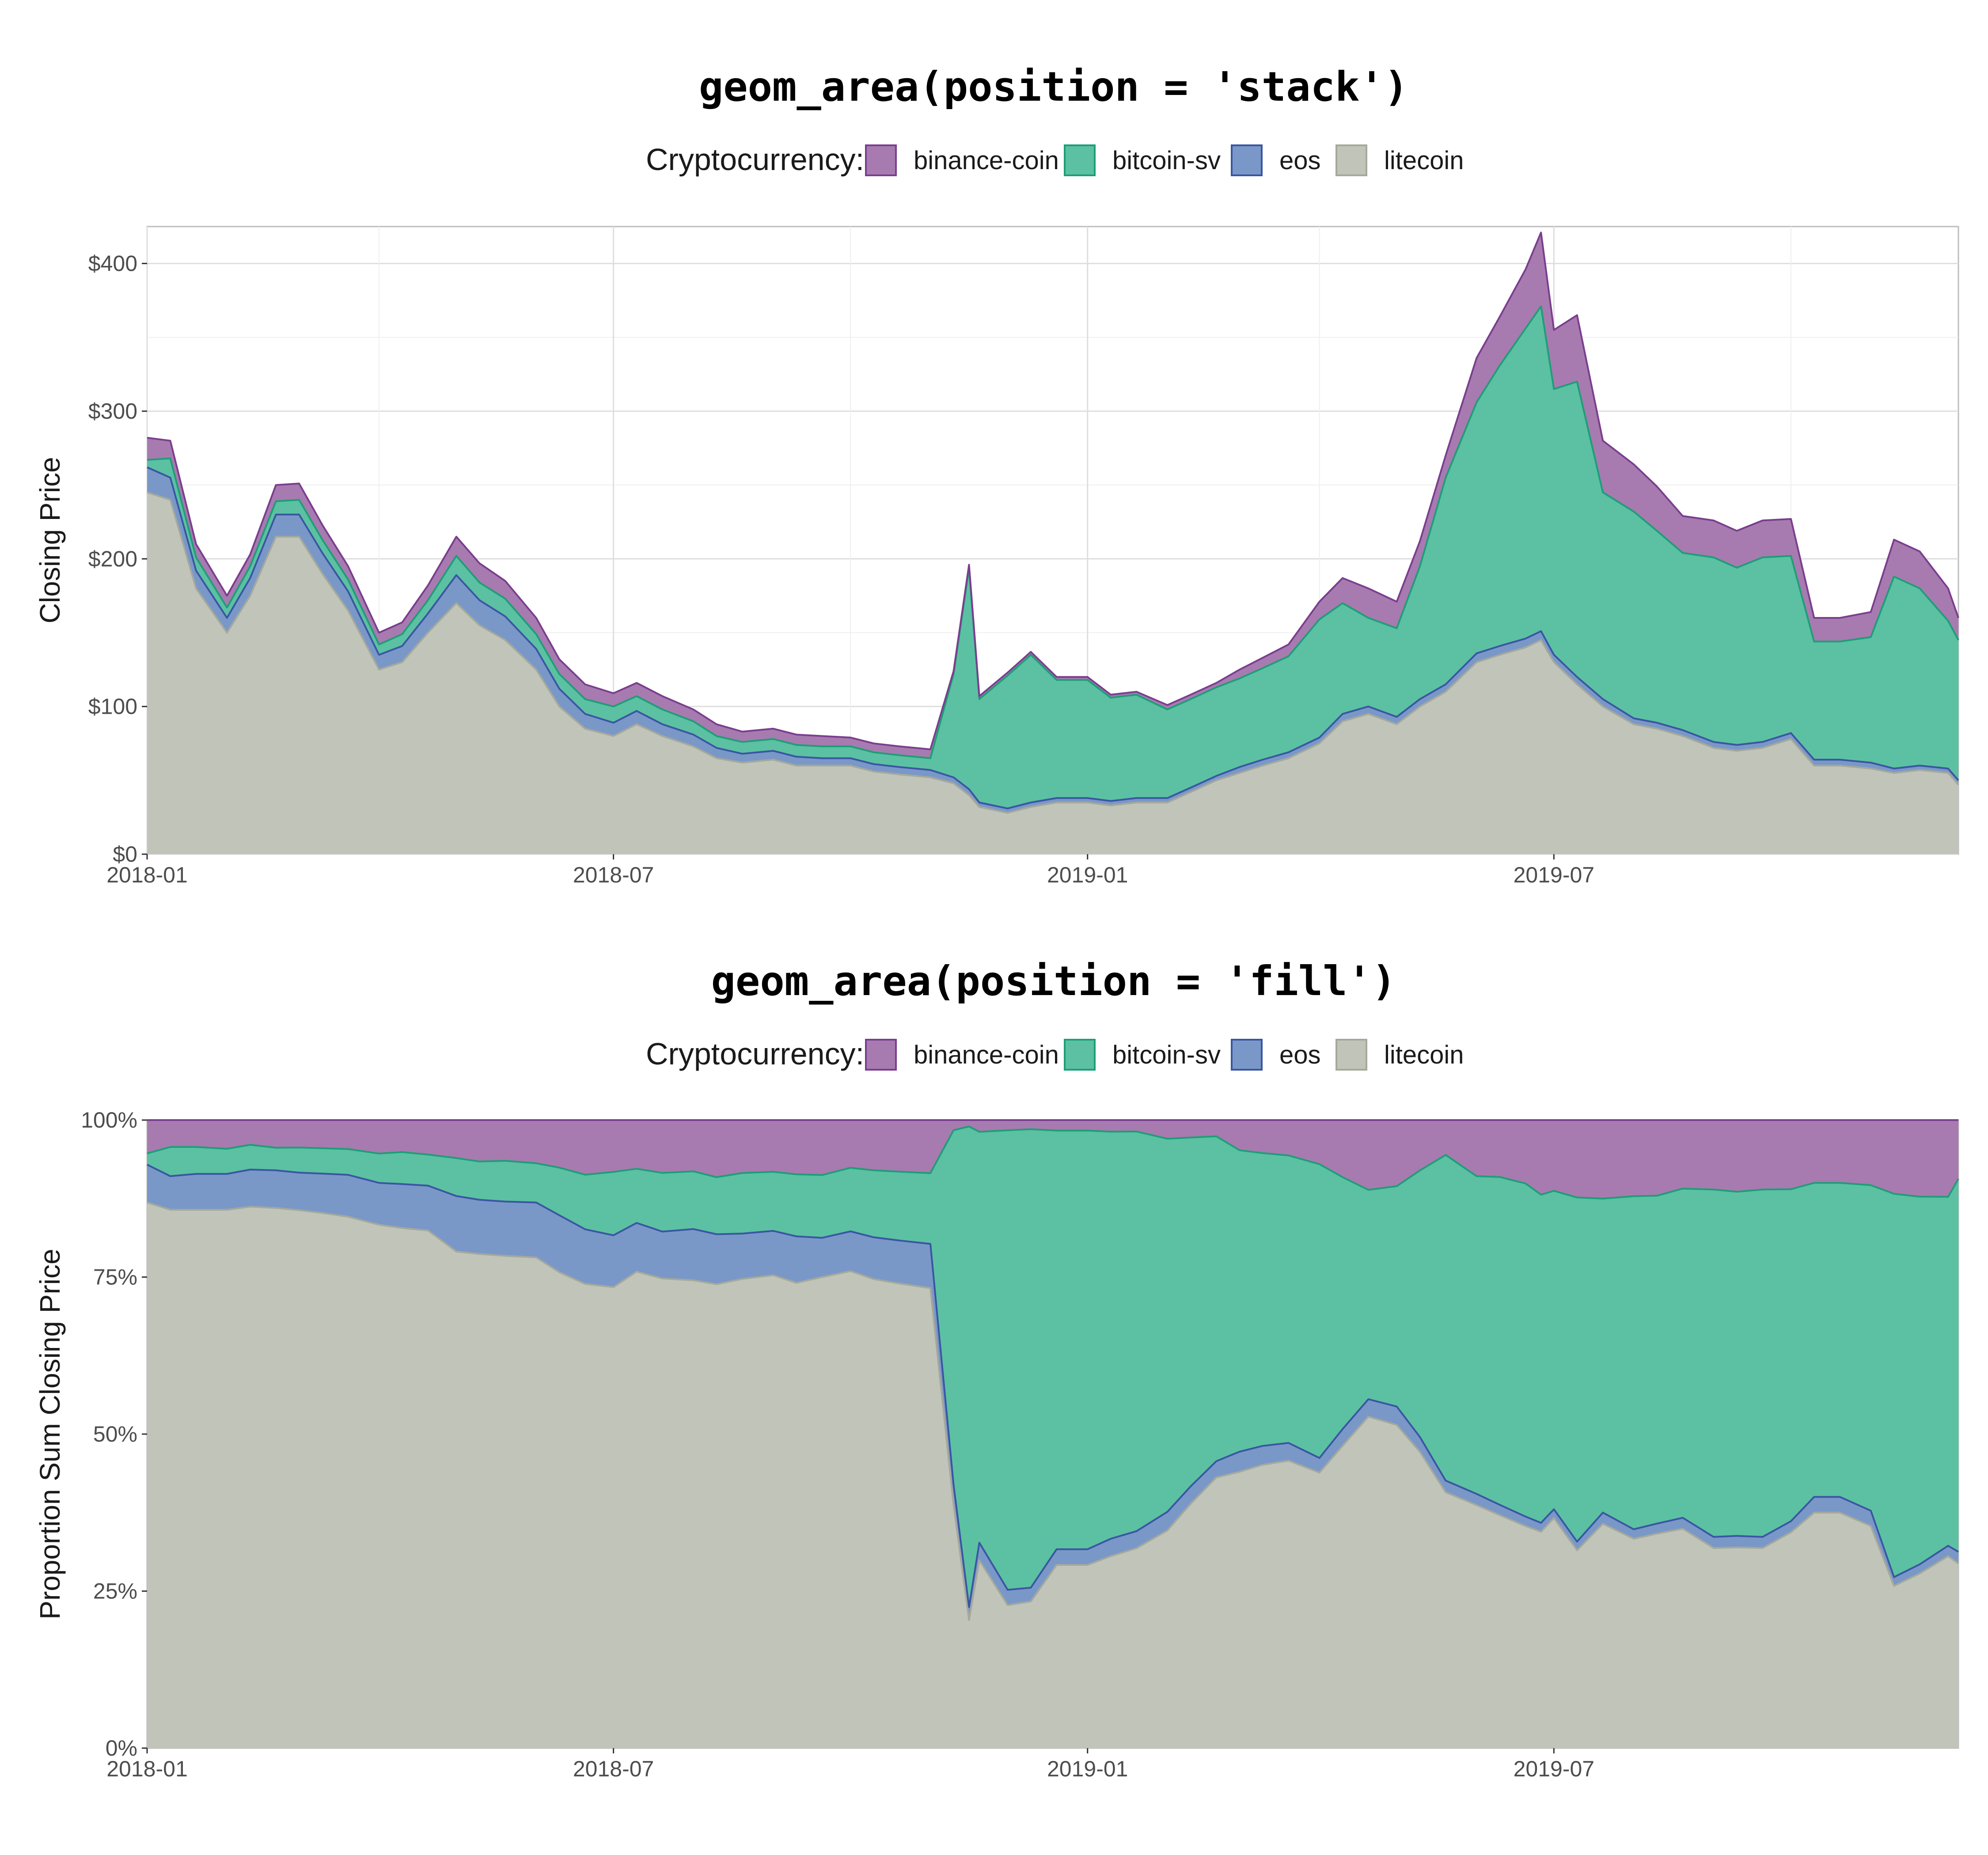  Describe the element at coordinates (1276, 160) in the screenshot. I see `stack-legend-key-eos: eos` at that location.